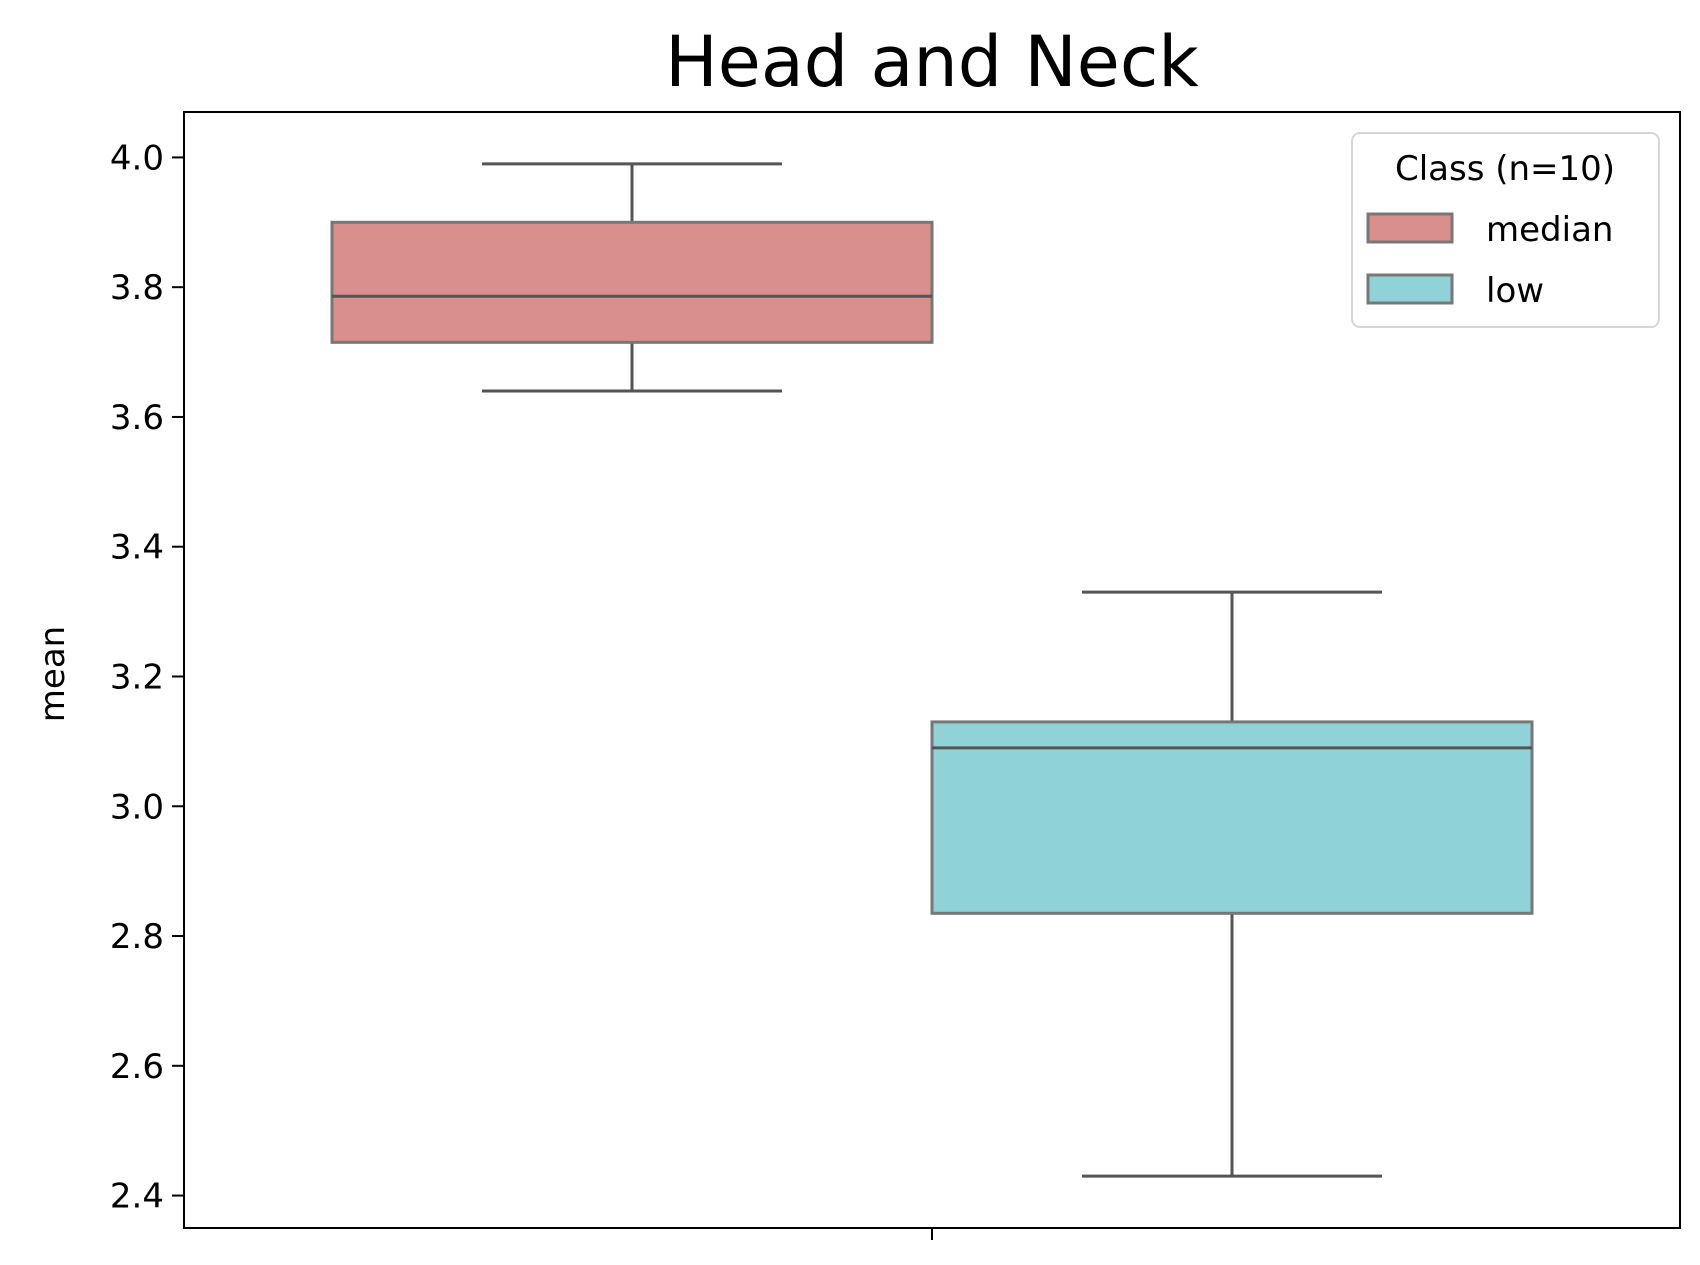 The height and width of the screenshot is (1265, 1700). What do you see at coordinates (1410, 289) in the screenshot?
I see `legend-swatch-low` at bounding box center [1410, 289].